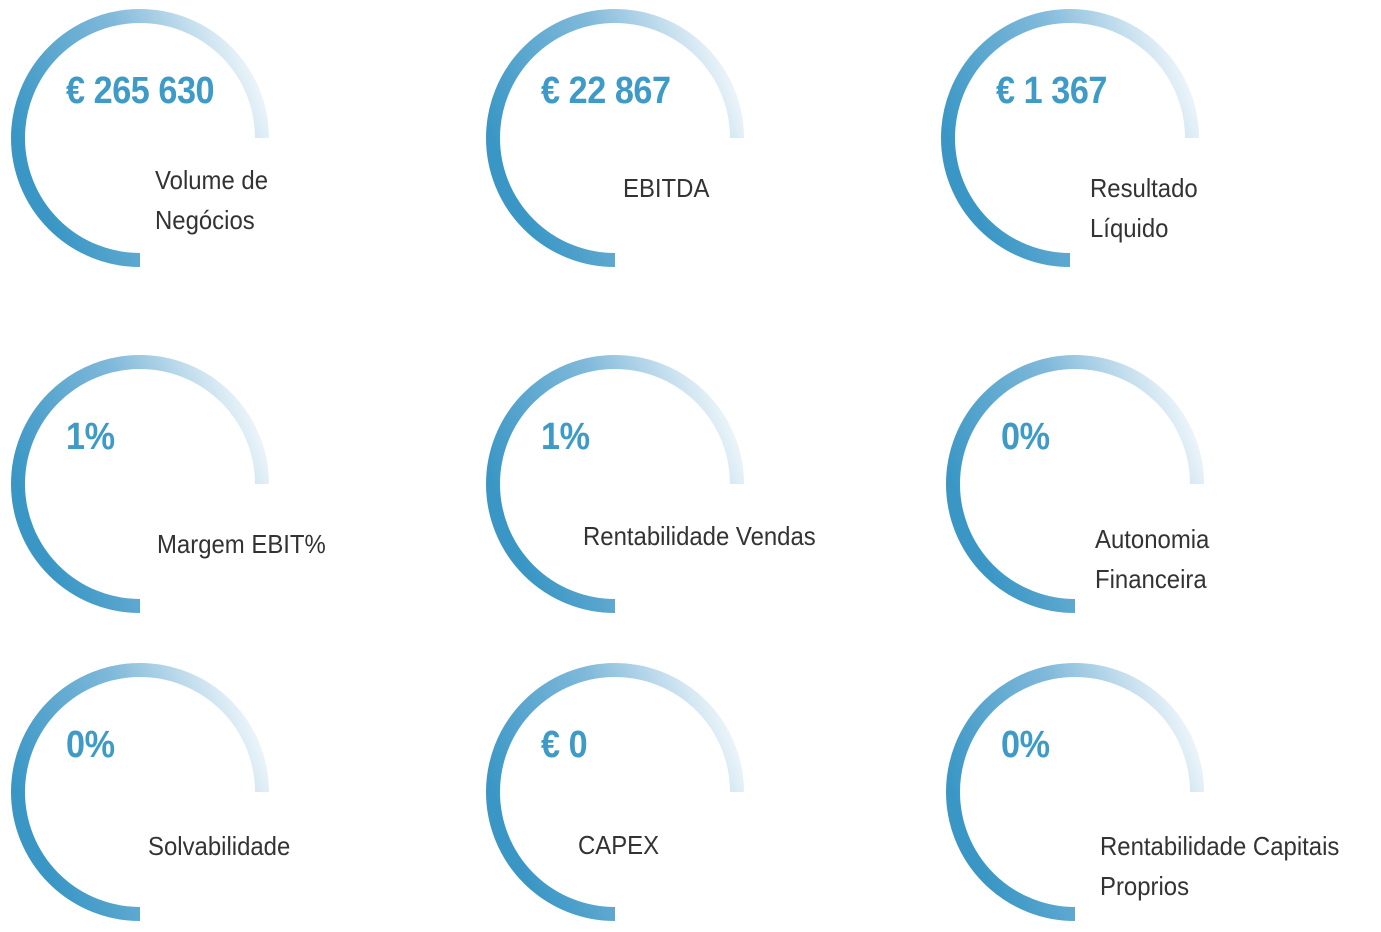 The height and width of the screenshot is (932, 1381). I want to click on kpi-card: 0% Autonomia Financeira, so click(1077, 484).